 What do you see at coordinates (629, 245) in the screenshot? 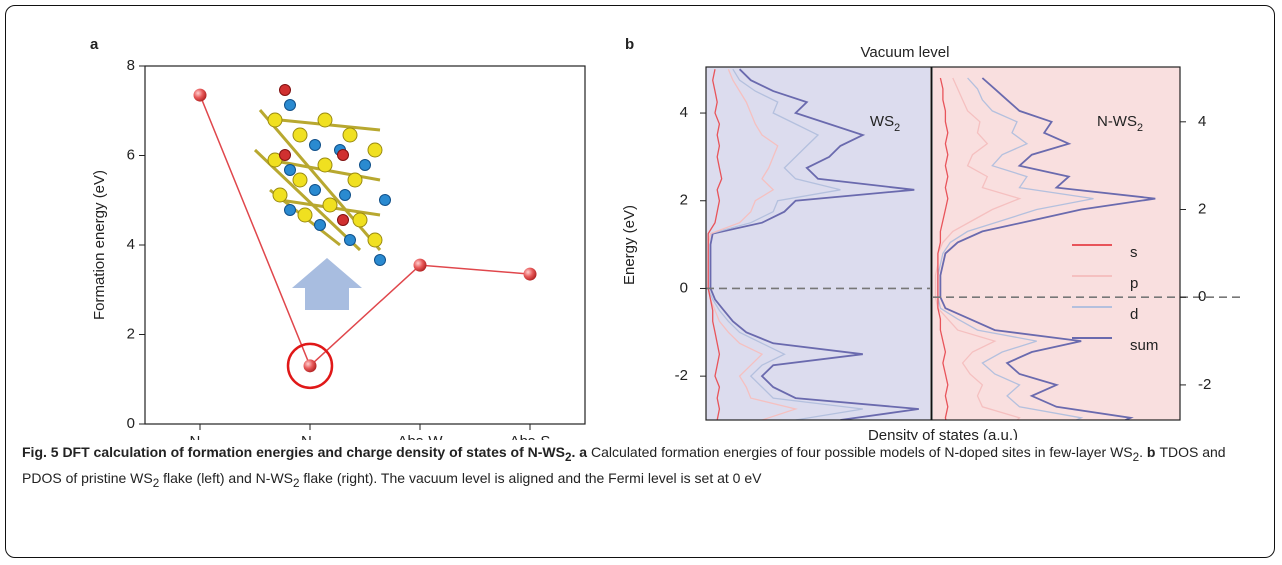
I see `y-axis-label: Energy (eV)` at bounding box center [629, 245].